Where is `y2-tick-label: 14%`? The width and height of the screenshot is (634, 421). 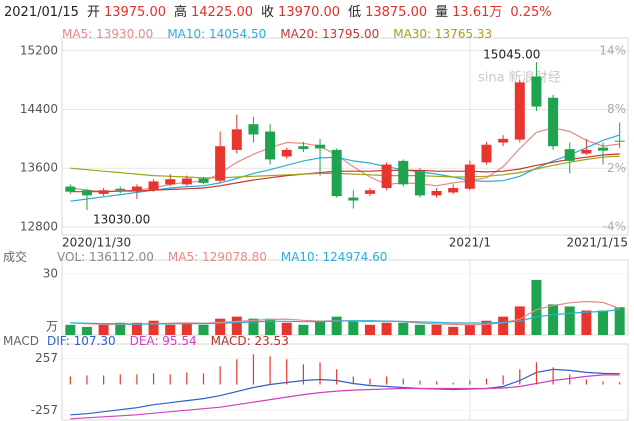 y2-tick-label: 14% is located at coordinates (612, 50).